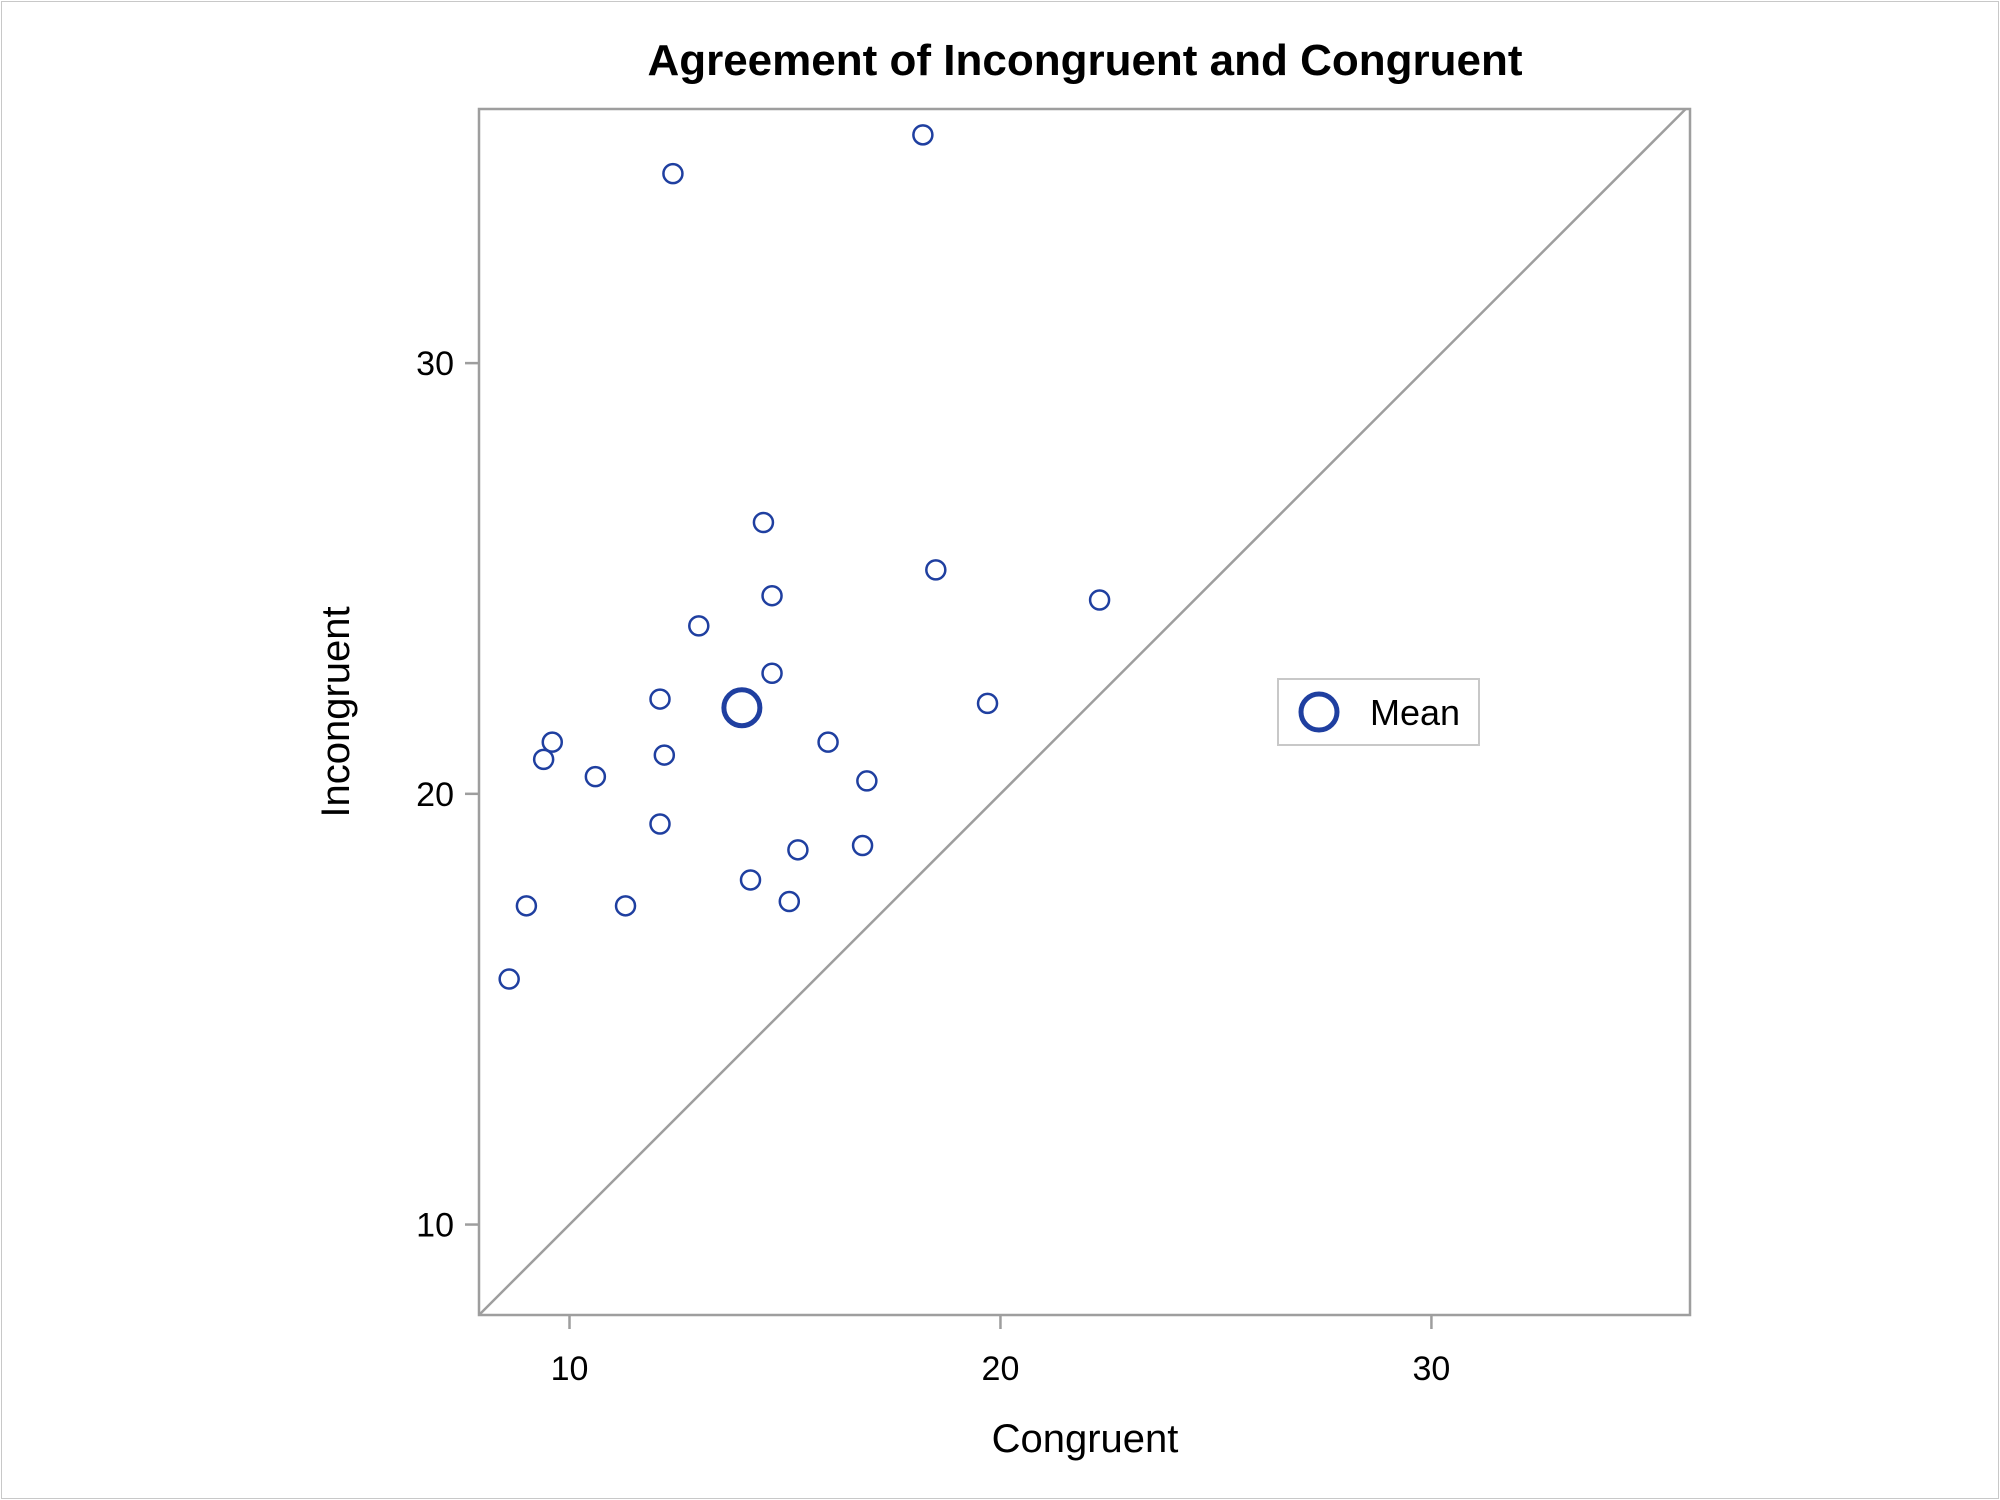 Image resolution: width=2000 pixels, height=1500 pixels. What do you see at coordinates (742, 708) in the screenshot?
I see `mean-point` at bounding box center [742, 708].